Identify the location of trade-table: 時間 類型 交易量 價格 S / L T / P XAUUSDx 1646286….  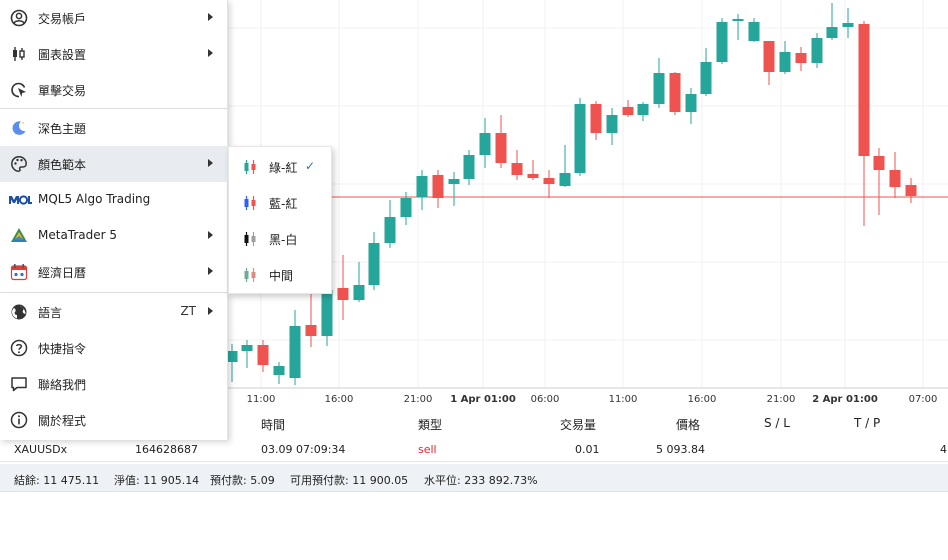
(474, 436).